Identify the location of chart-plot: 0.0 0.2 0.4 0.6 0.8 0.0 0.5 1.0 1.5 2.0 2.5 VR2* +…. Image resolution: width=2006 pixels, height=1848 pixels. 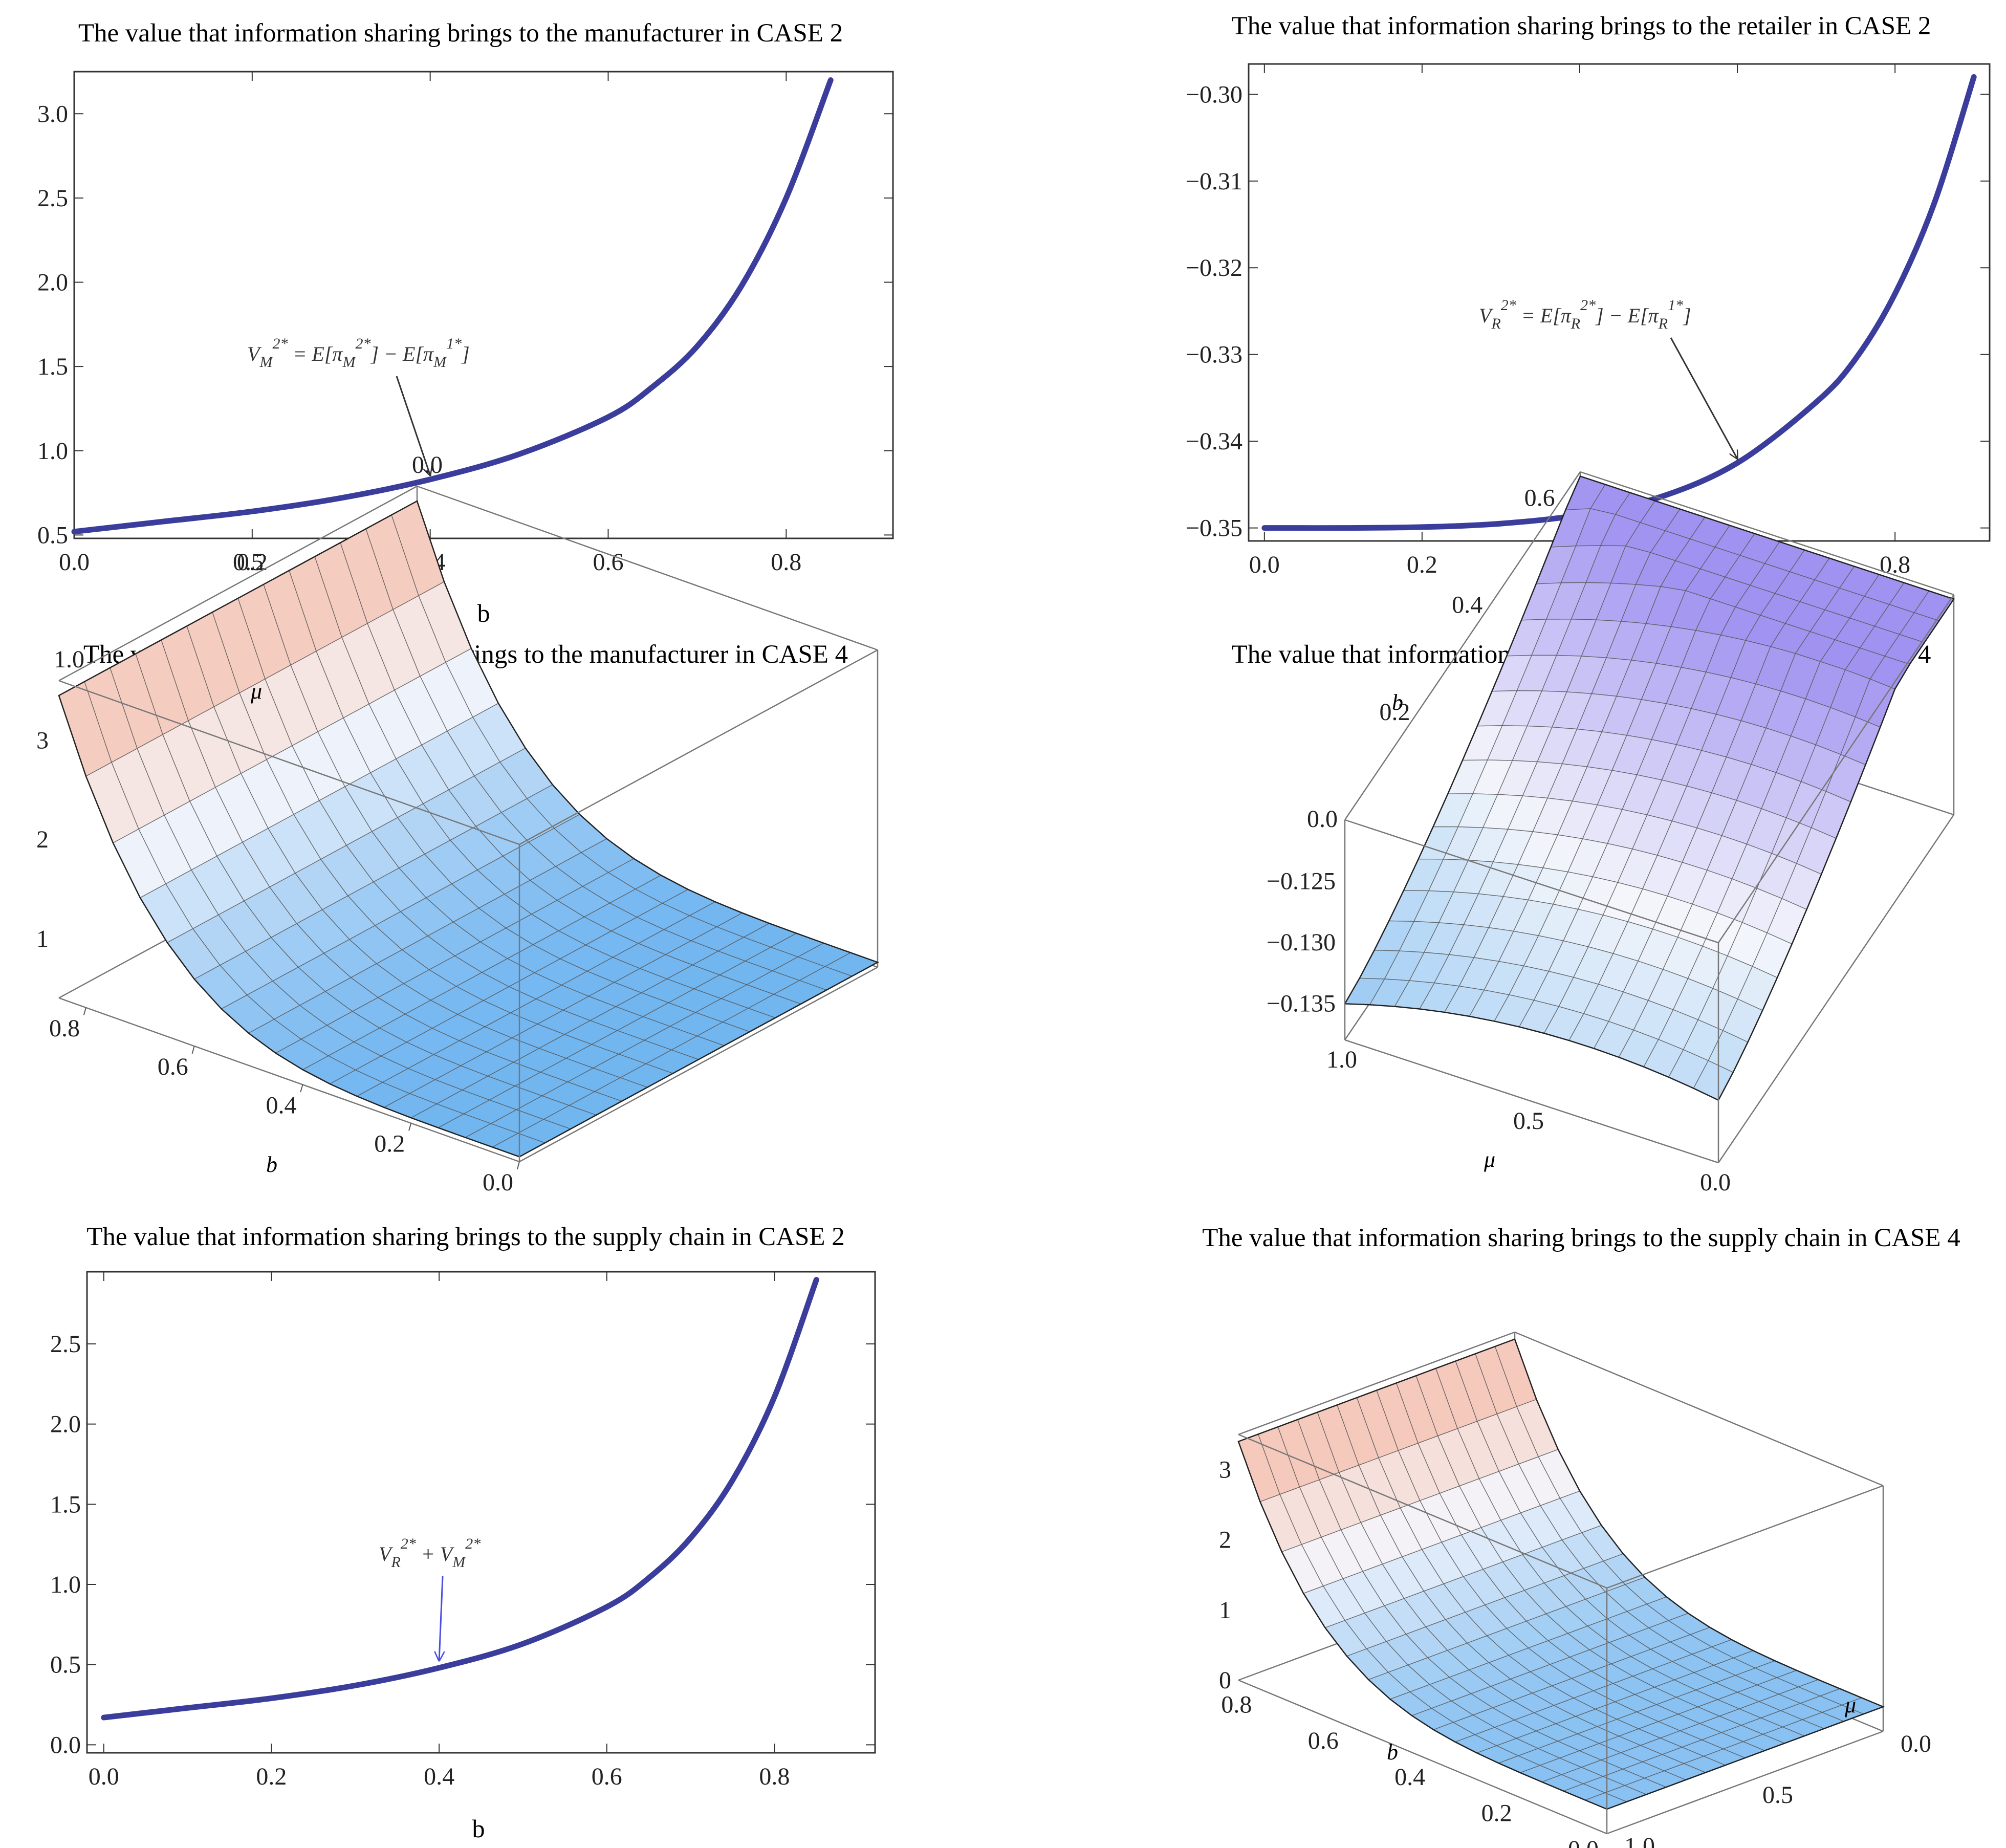
(463, 1557).